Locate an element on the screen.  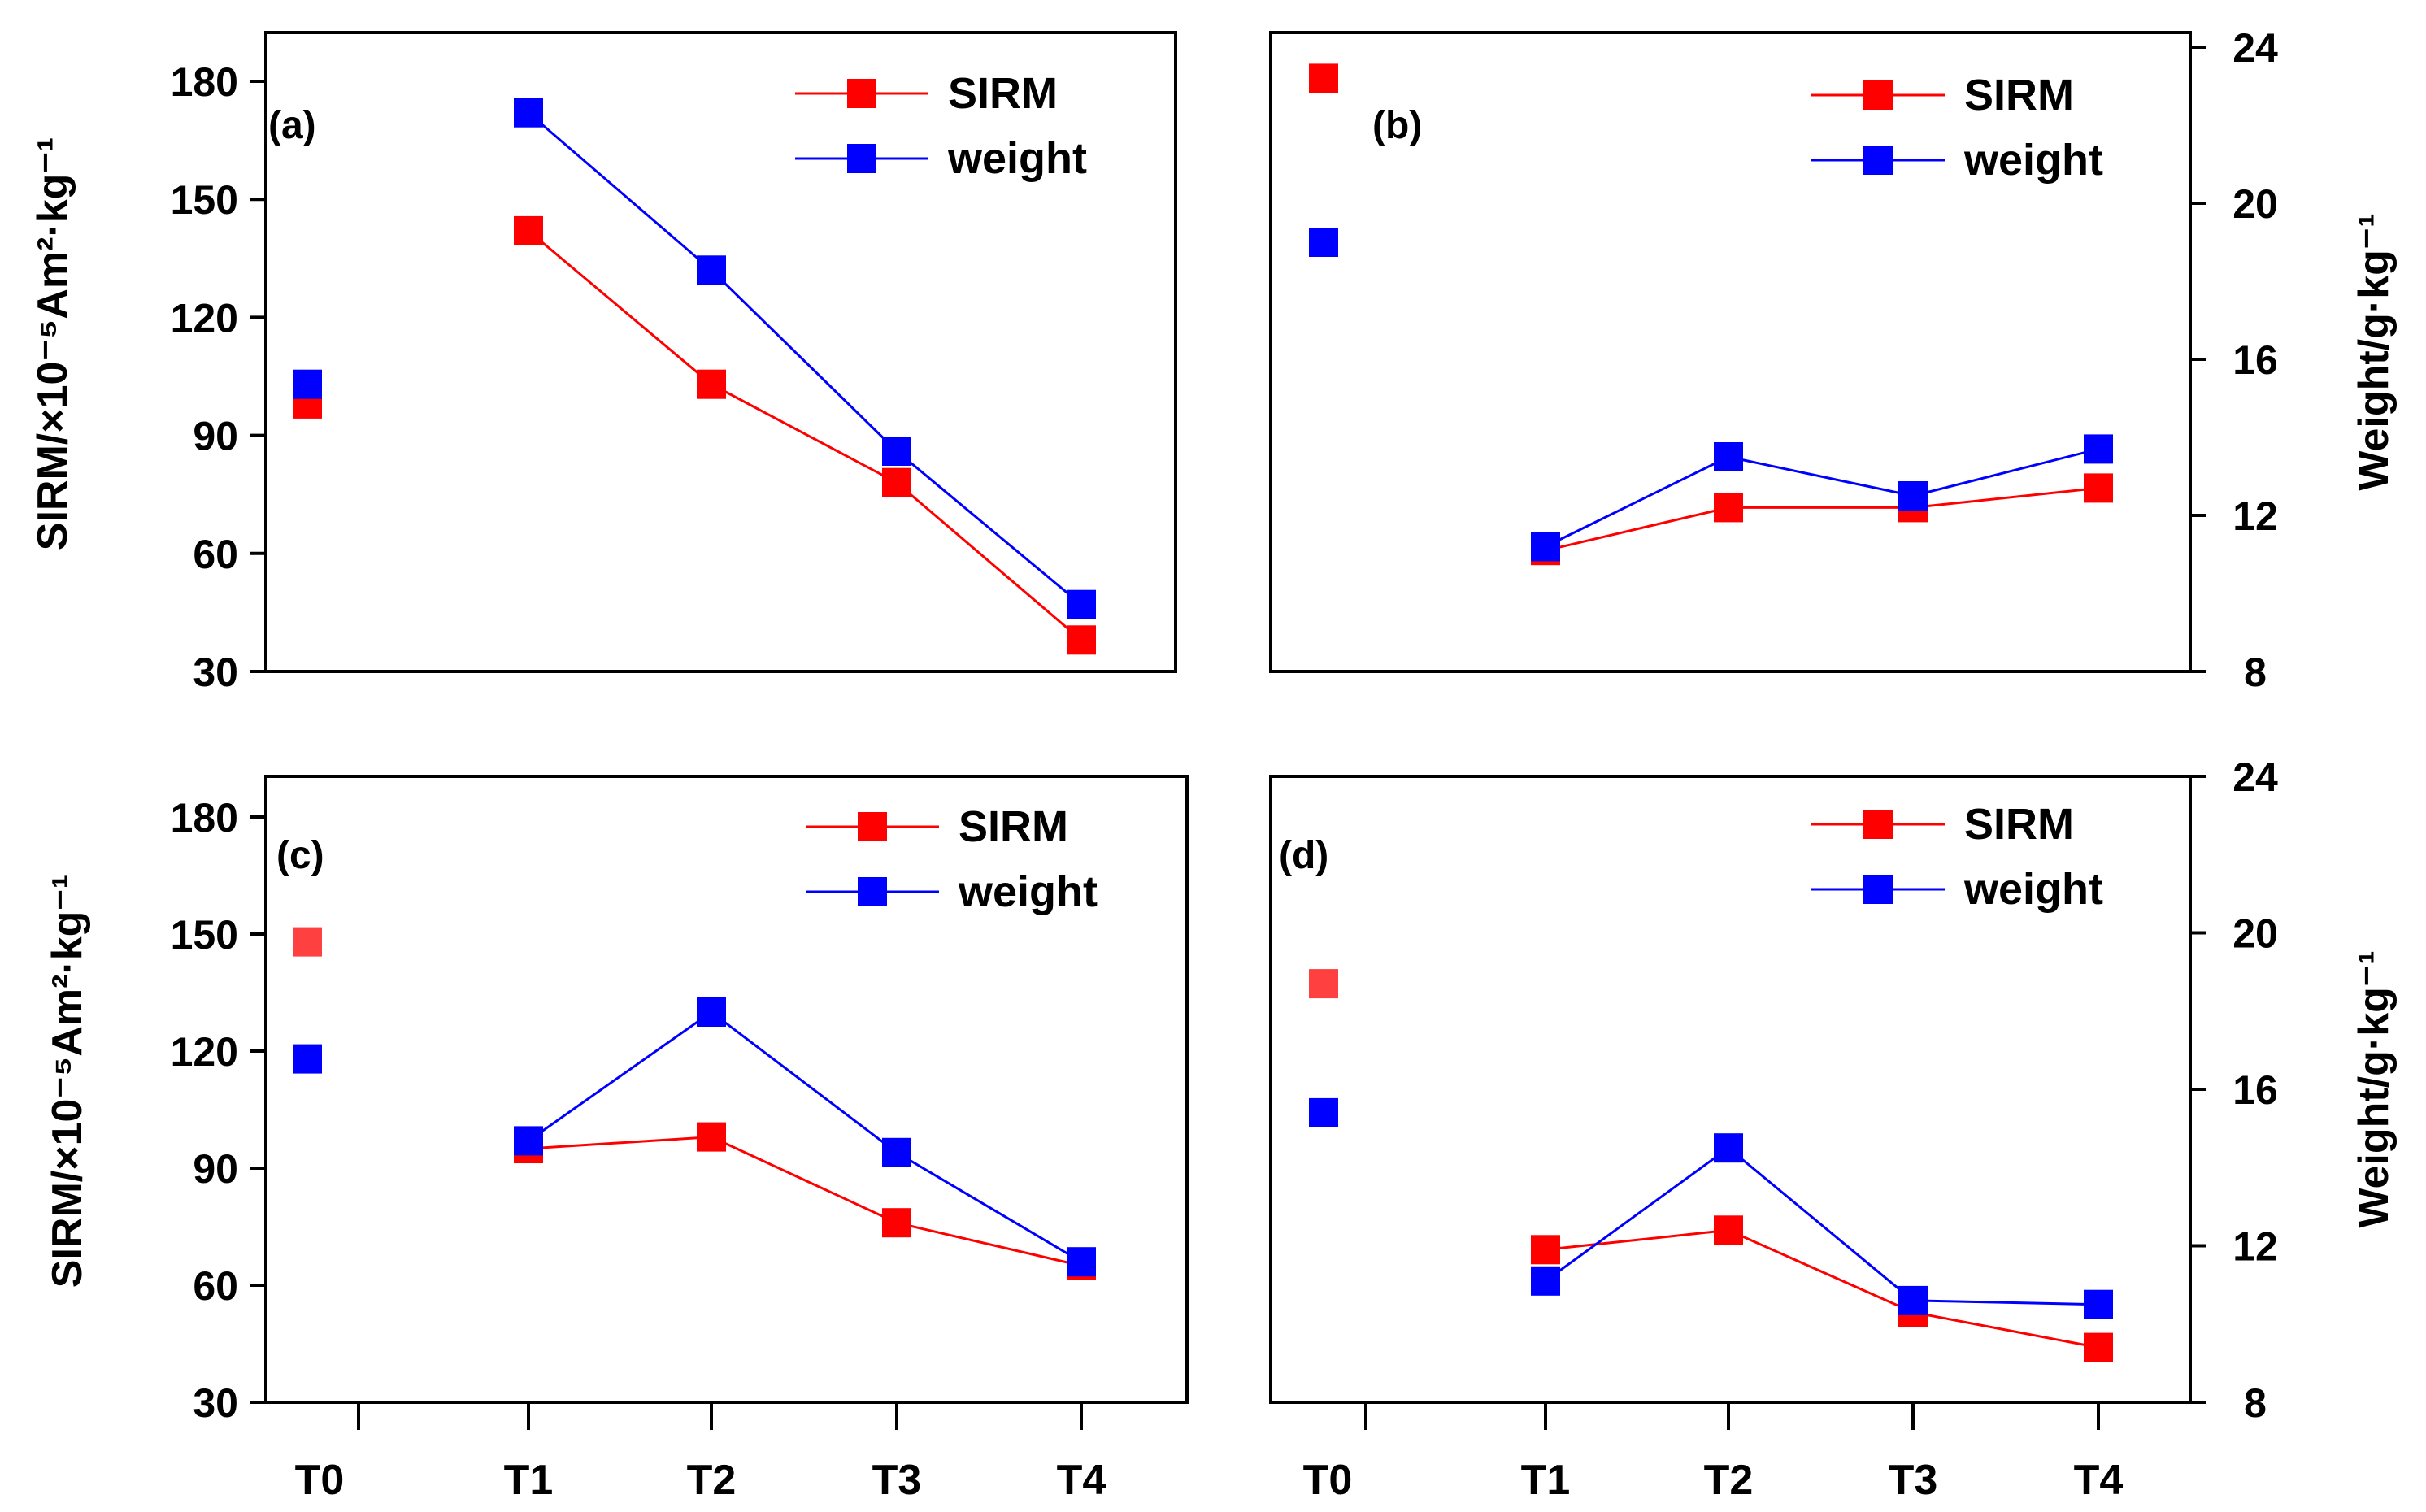
panel-label: (a) is located at coordinates (292, 125).